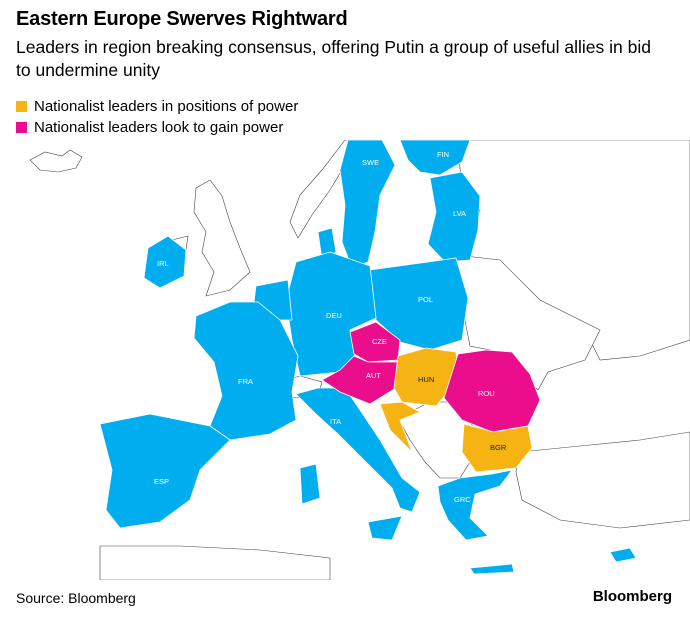  Describe the element at coordinates (367, 204) in the screenshot. I see `country-sweden` at that location.